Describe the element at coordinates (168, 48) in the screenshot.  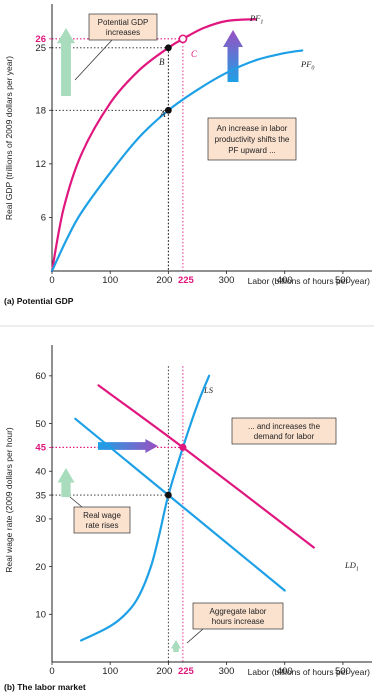
I see `point-b` at that location.